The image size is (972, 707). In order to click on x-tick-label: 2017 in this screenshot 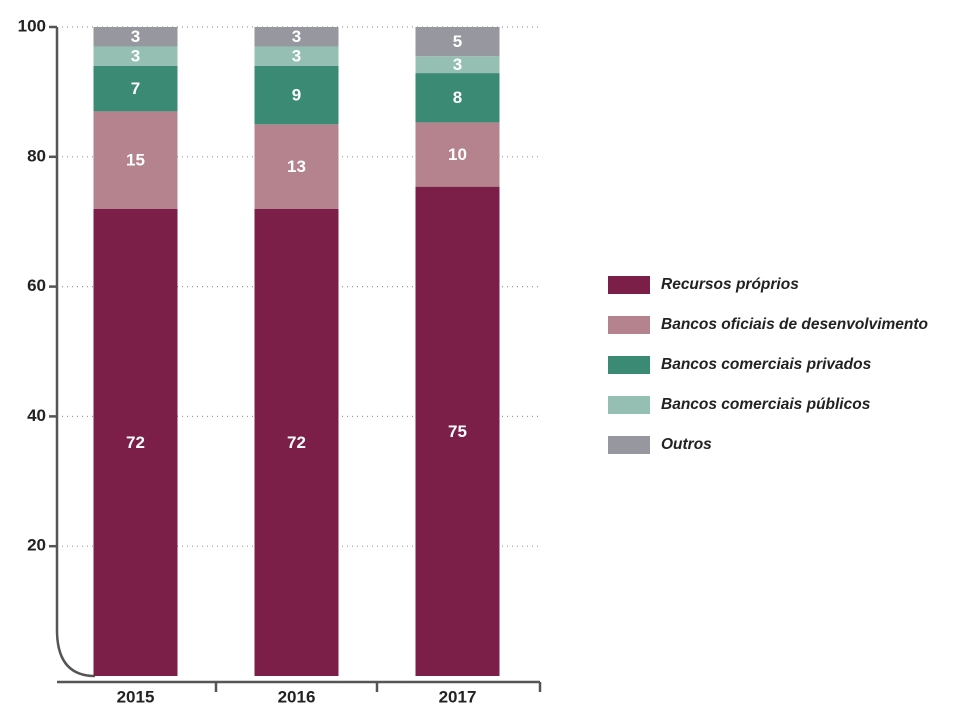, I will do `click(458, 696)`.